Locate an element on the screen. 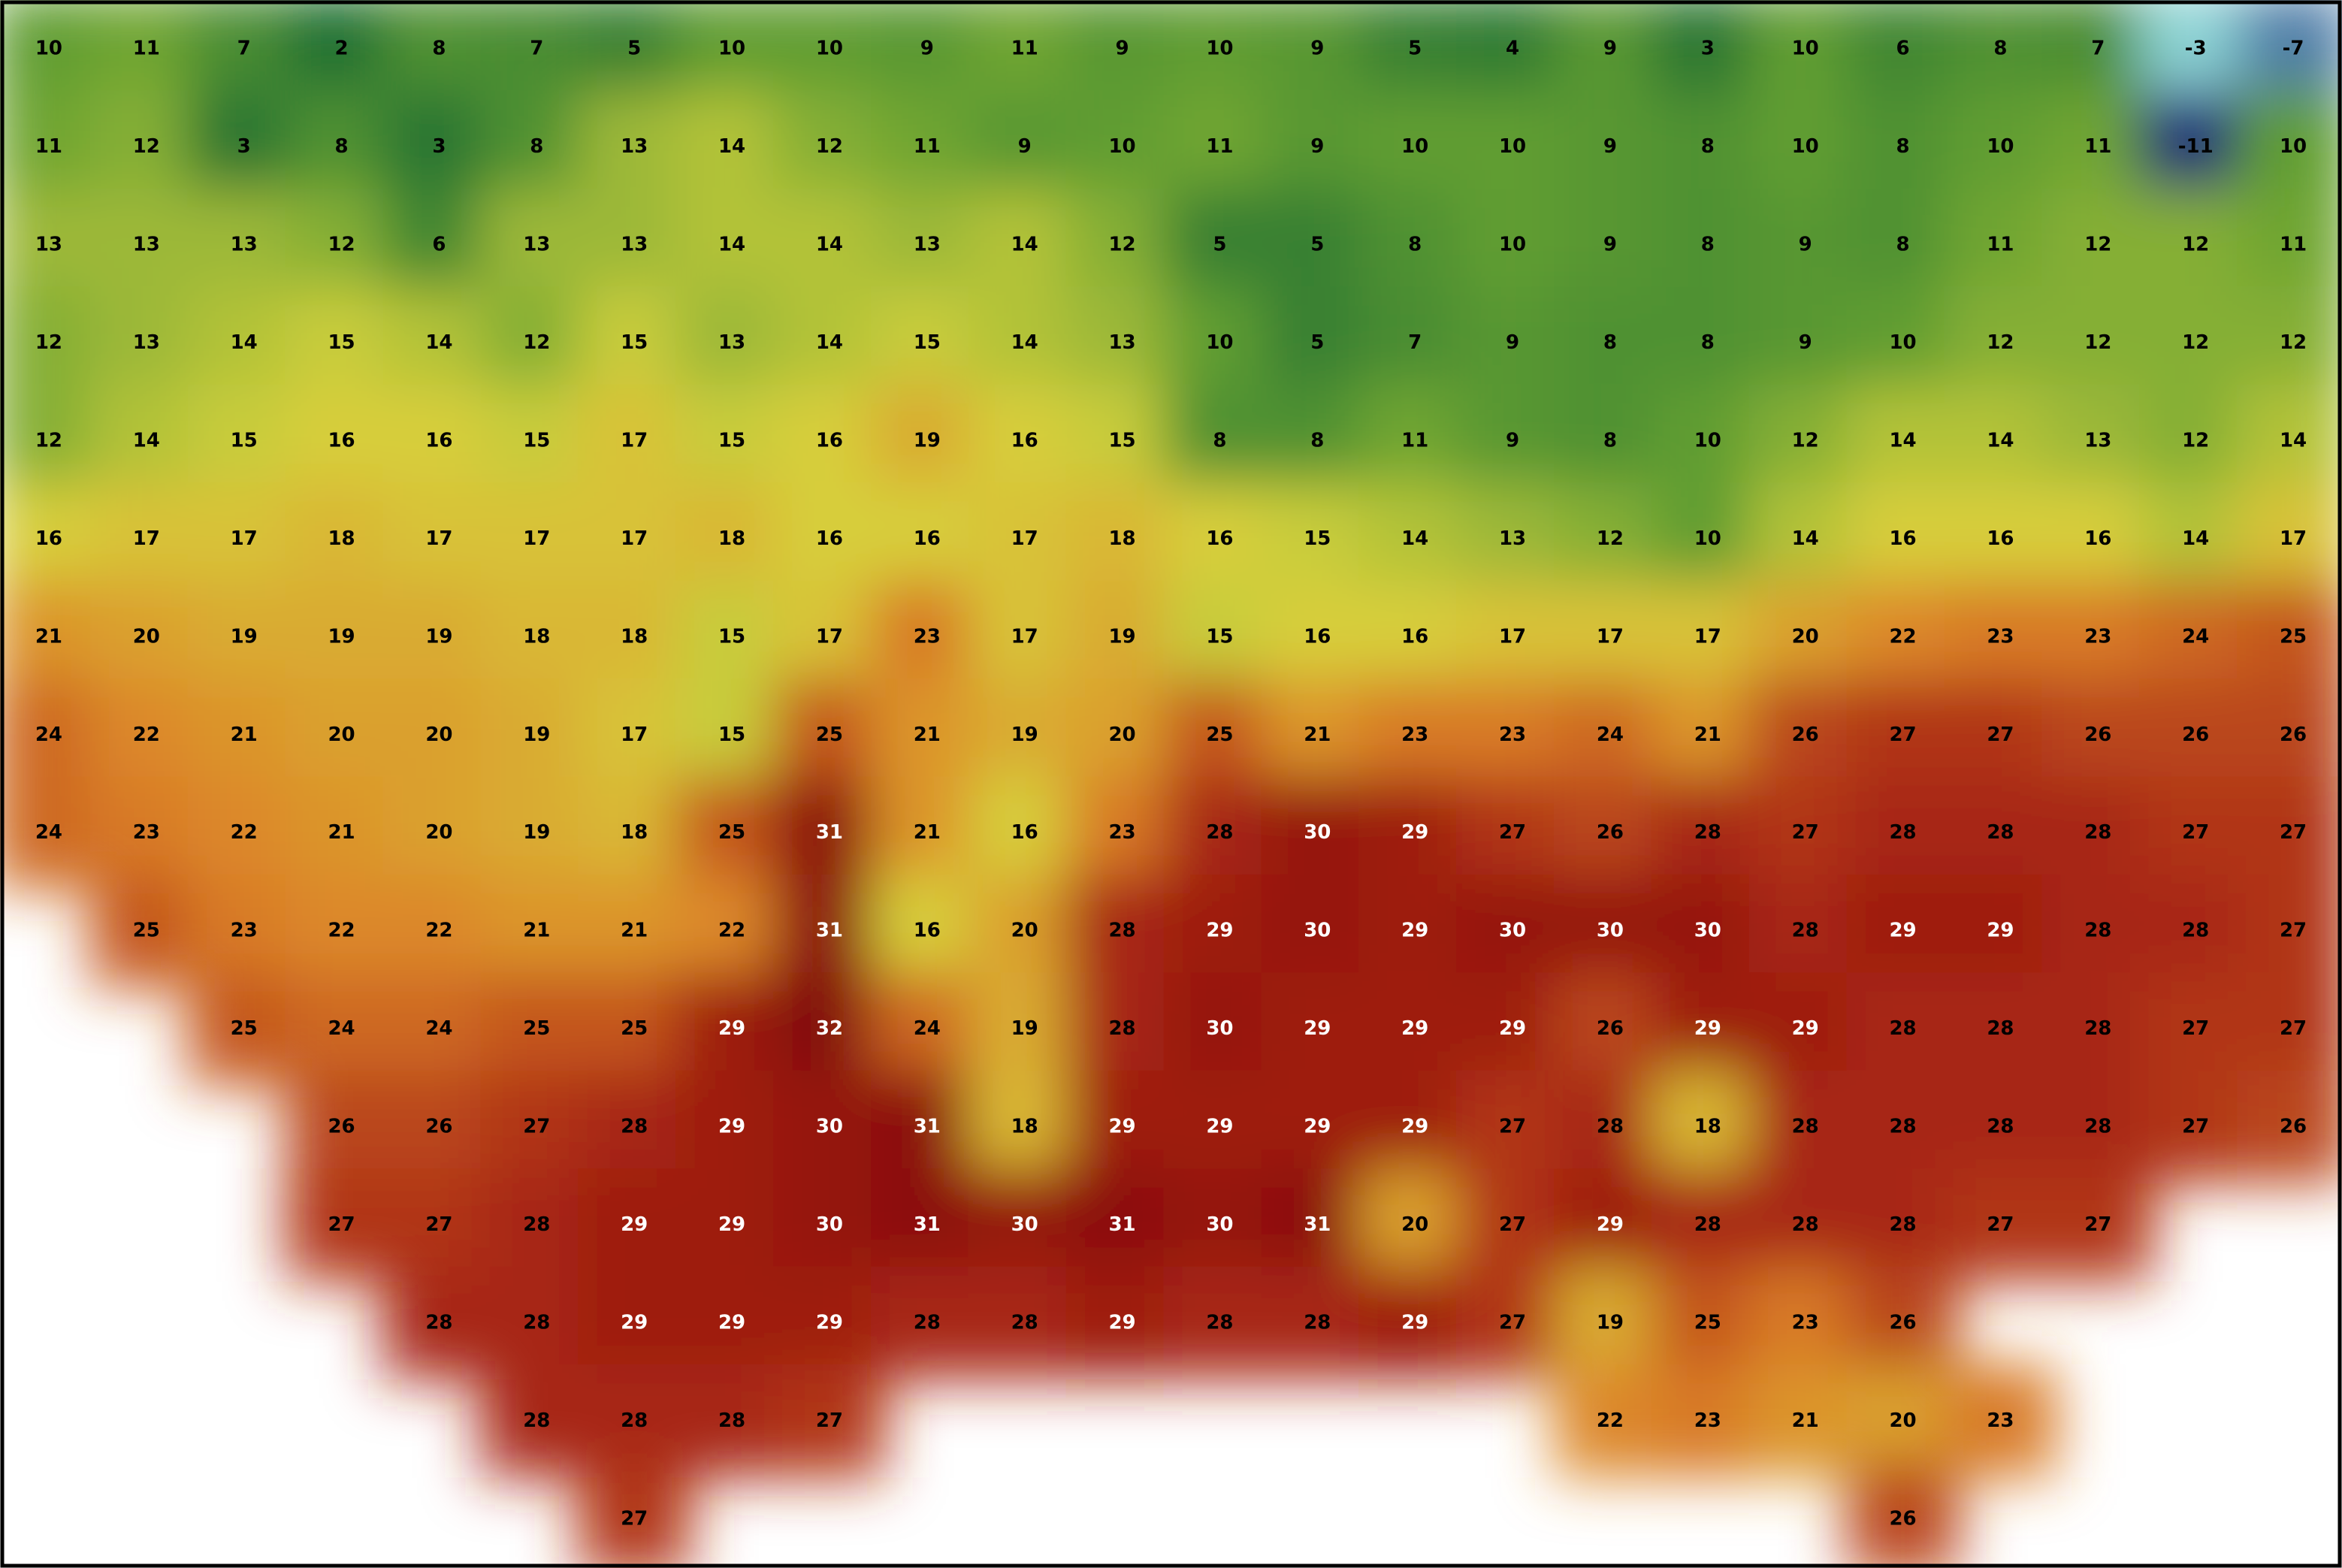 Image resolution: width=2342 pixels, height=1568 pixels. temperature-label: 3 is located at coordinates (244, 146).